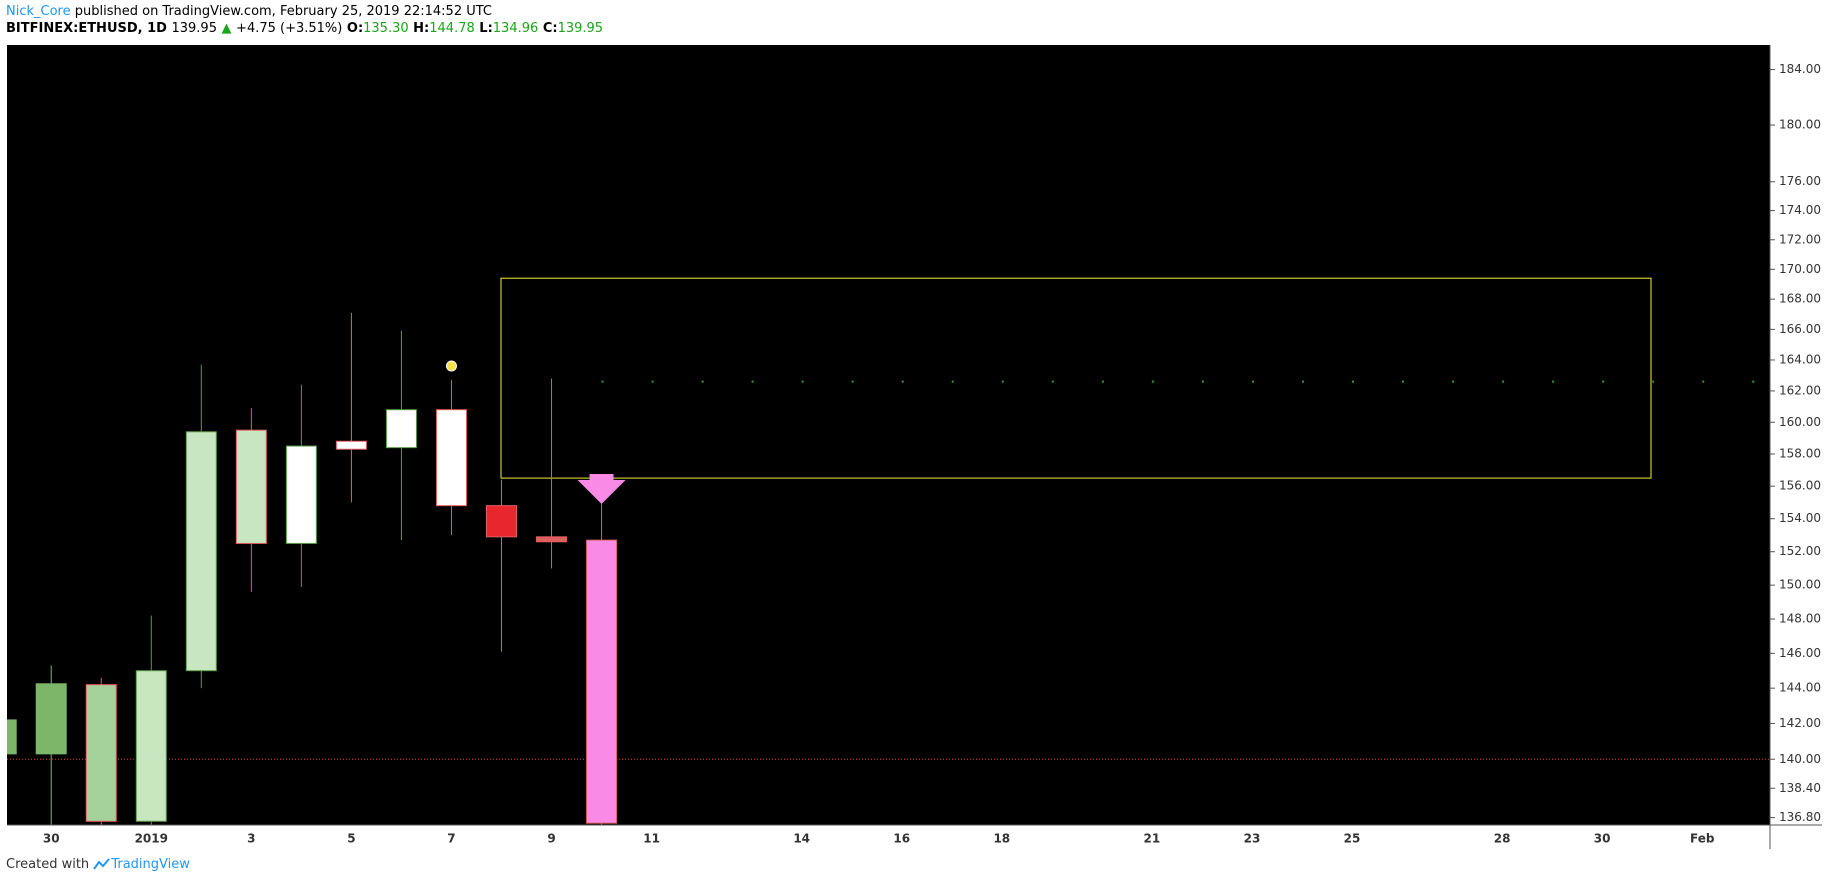  I want to click on y-tick-label: 172.00, so click(1800, 239).